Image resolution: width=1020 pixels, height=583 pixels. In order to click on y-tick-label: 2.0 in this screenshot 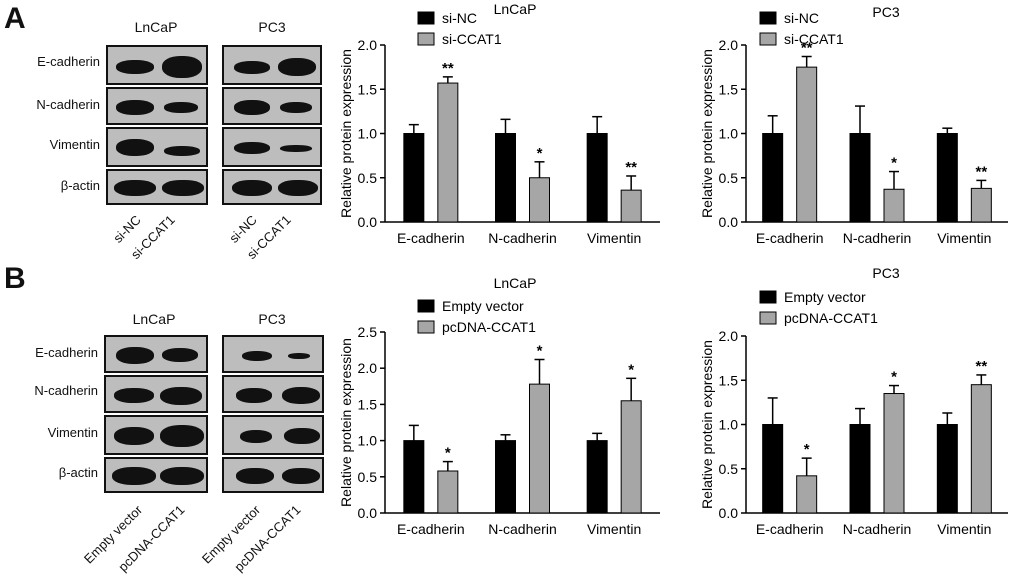, I will do `click(368, 45)`.